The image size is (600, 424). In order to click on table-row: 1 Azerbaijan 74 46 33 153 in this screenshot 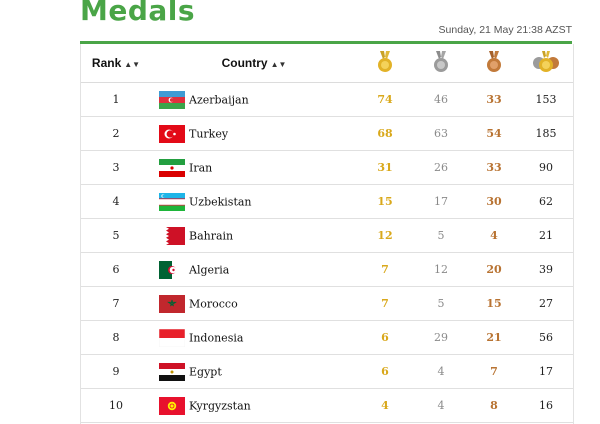, I will do `click(327, 99)`.